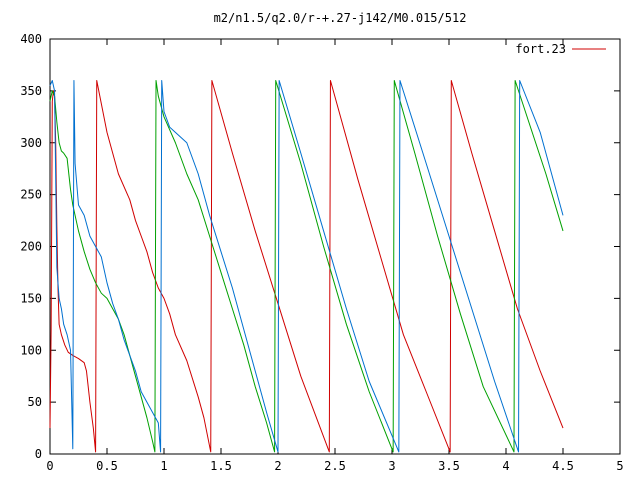 This screenshot has height=480, width=640. What do you see at coordinates (163, 466) in the screenshot?
I see `x-tick-label: 1` at bounding box center [163, 466].